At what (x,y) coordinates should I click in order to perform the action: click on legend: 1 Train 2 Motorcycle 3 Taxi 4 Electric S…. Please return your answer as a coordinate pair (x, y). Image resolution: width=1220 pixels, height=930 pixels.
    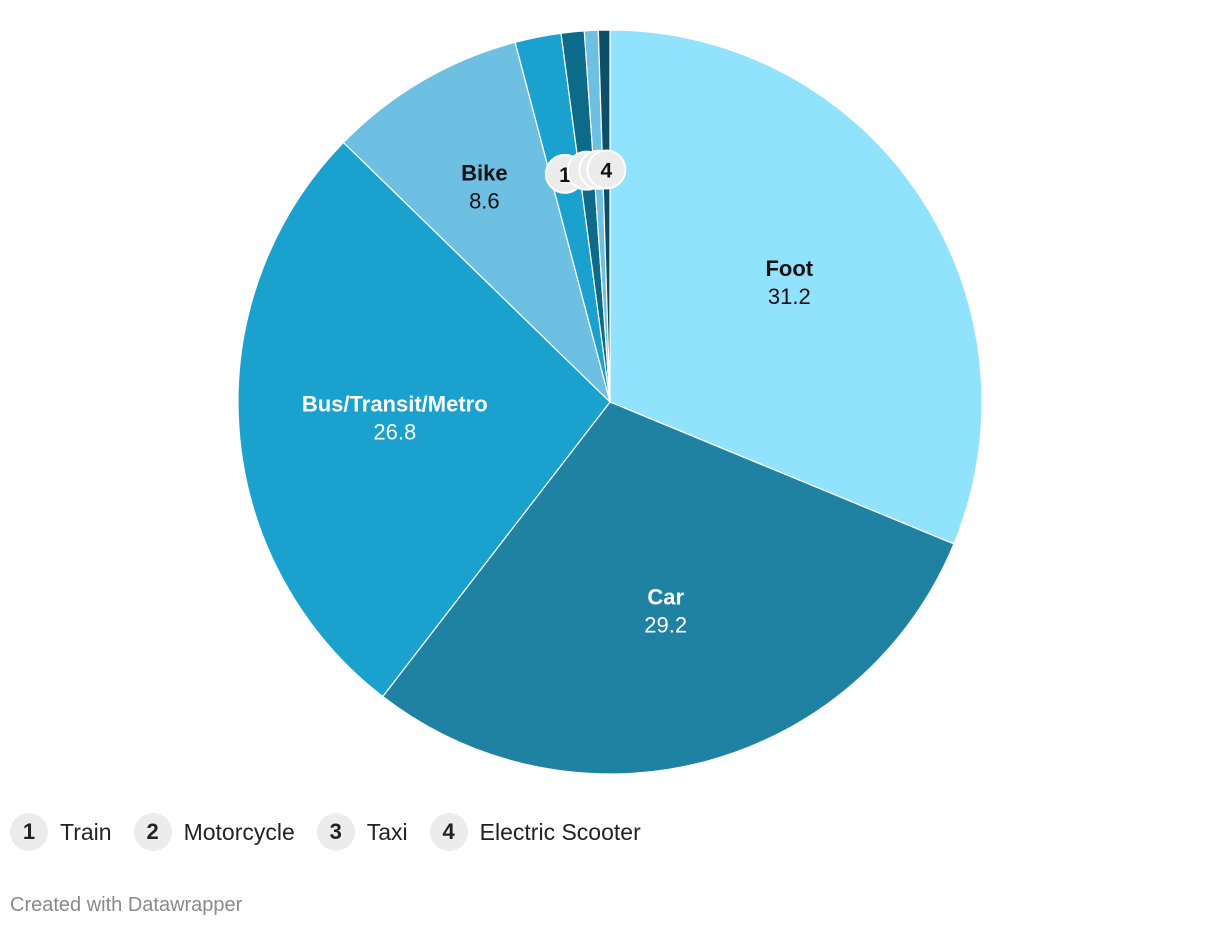
    Looking at the image, I should click on (336, 832).